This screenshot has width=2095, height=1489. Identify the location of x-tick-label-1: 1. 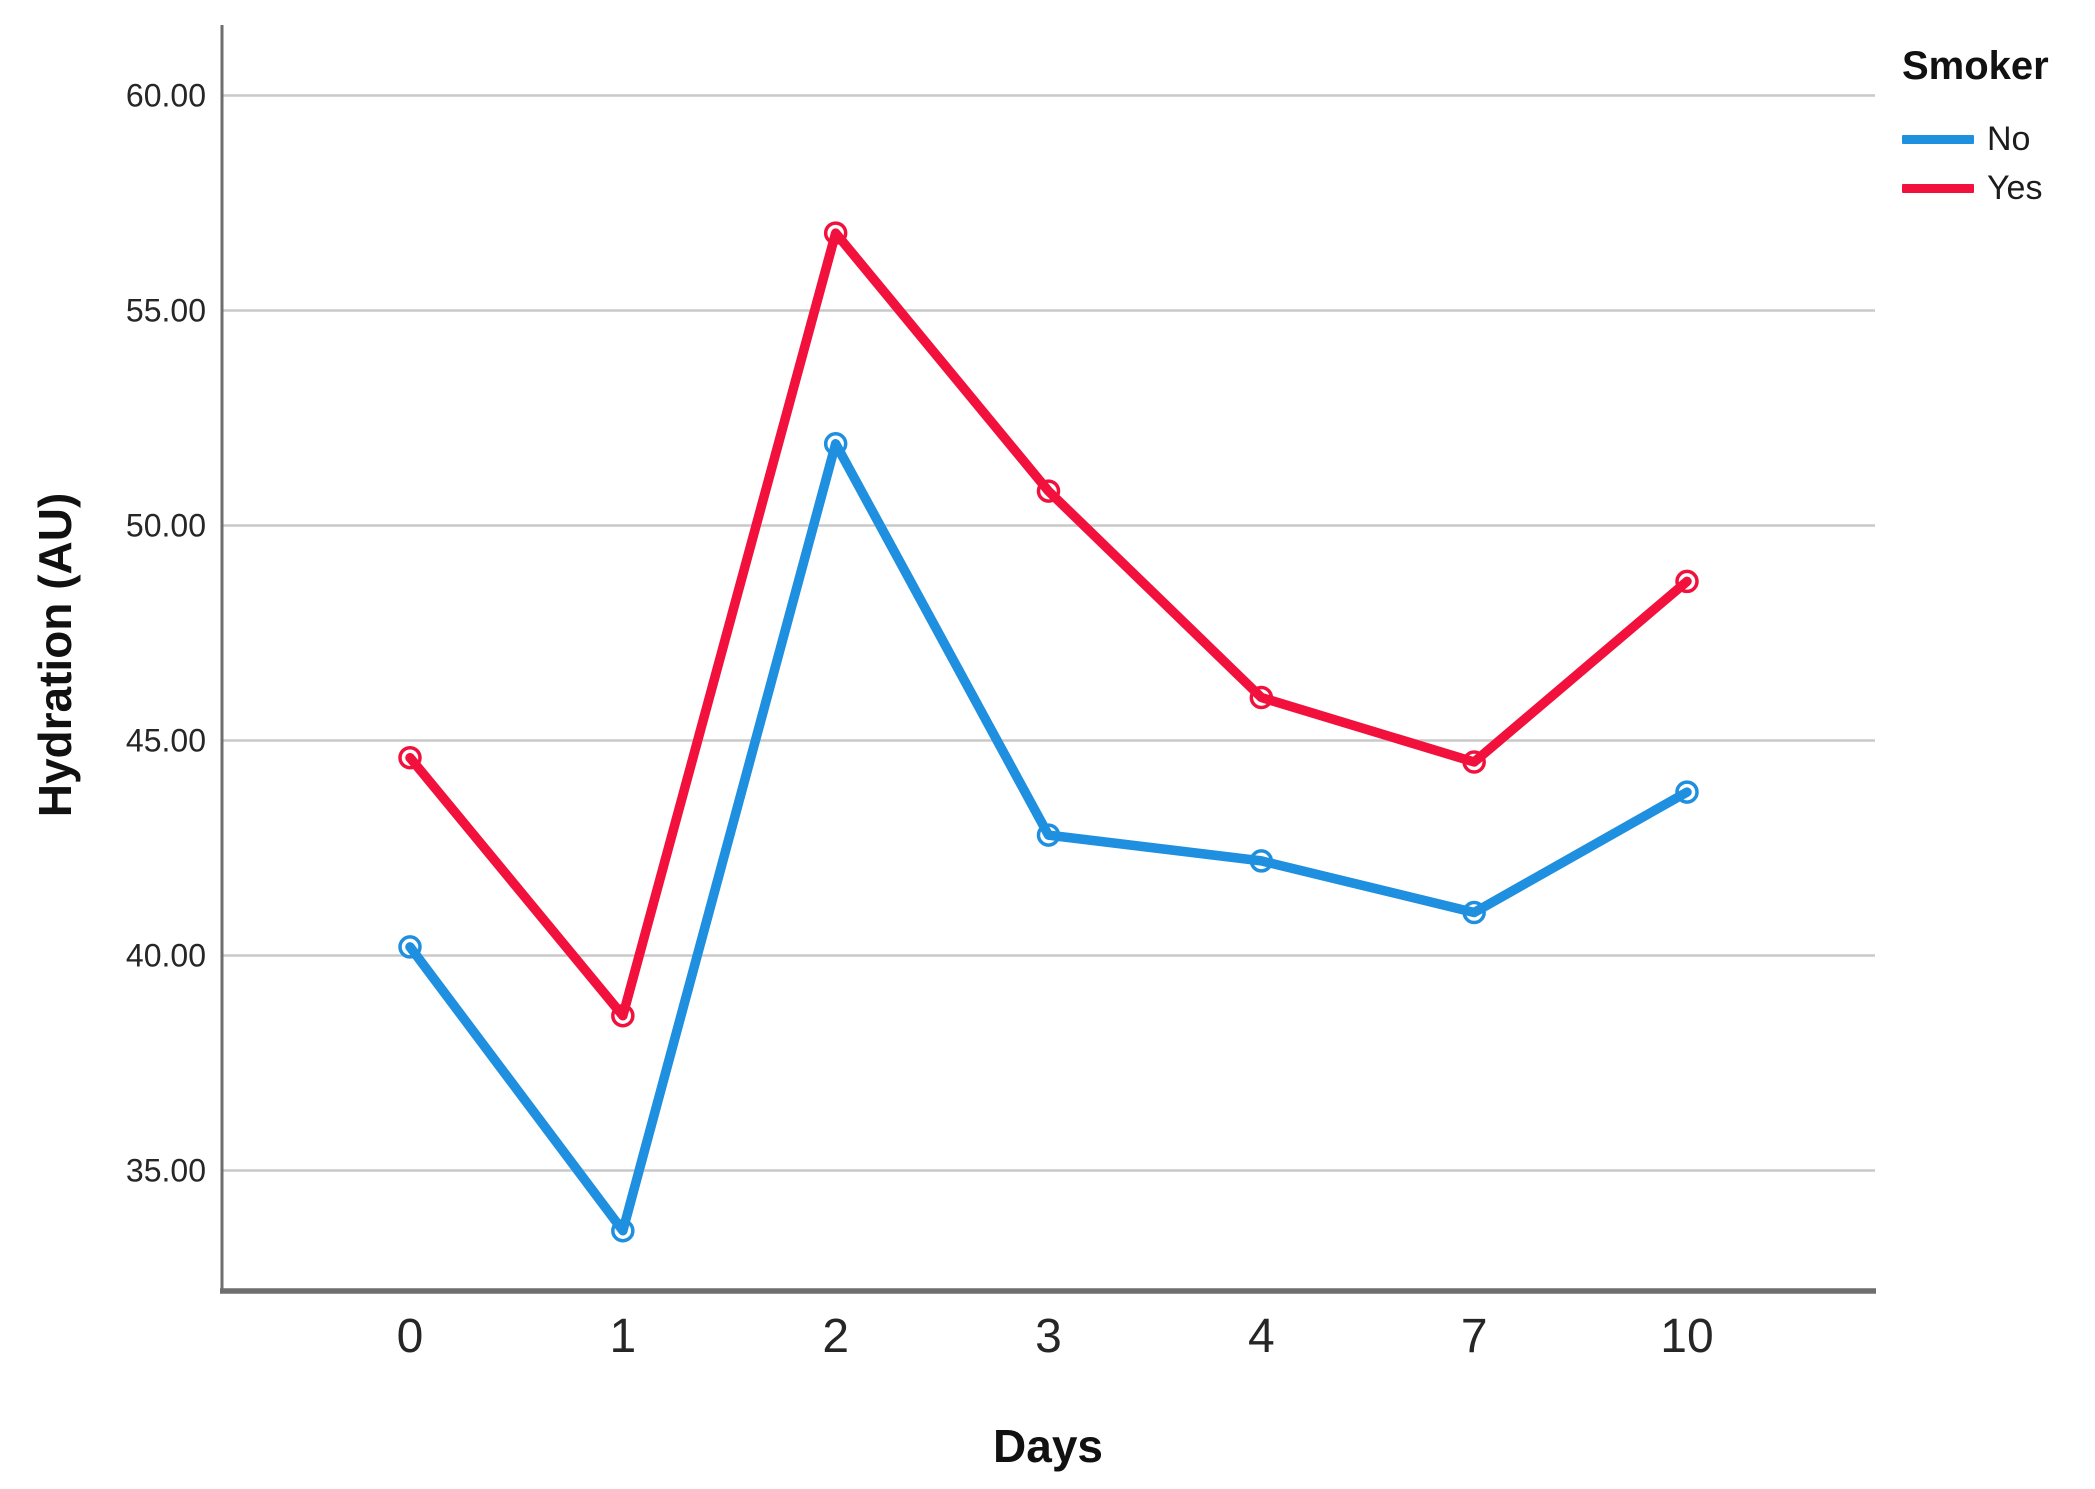
(622, 1336).